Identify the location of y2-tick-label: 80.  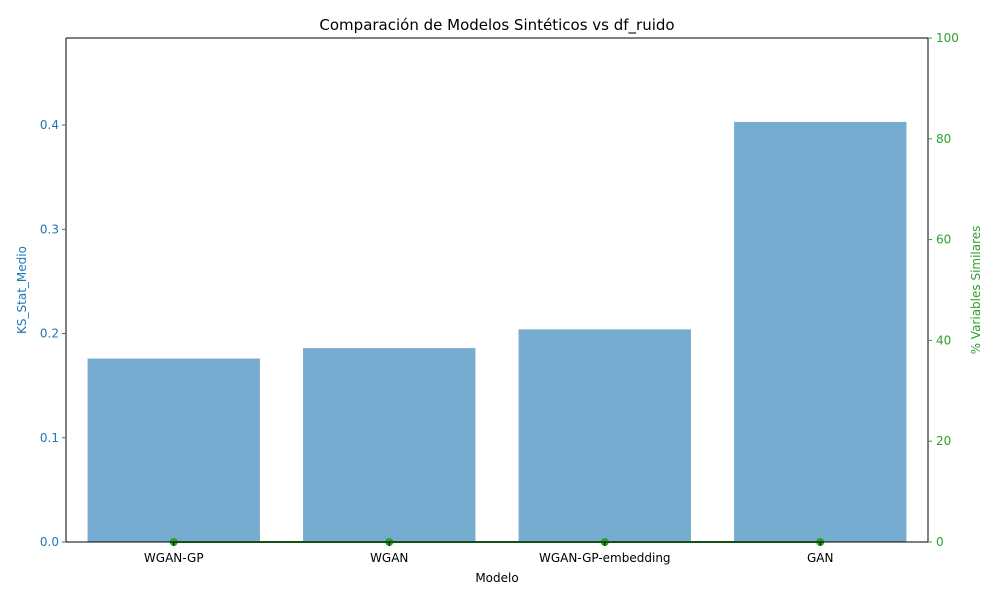
(943, 139).